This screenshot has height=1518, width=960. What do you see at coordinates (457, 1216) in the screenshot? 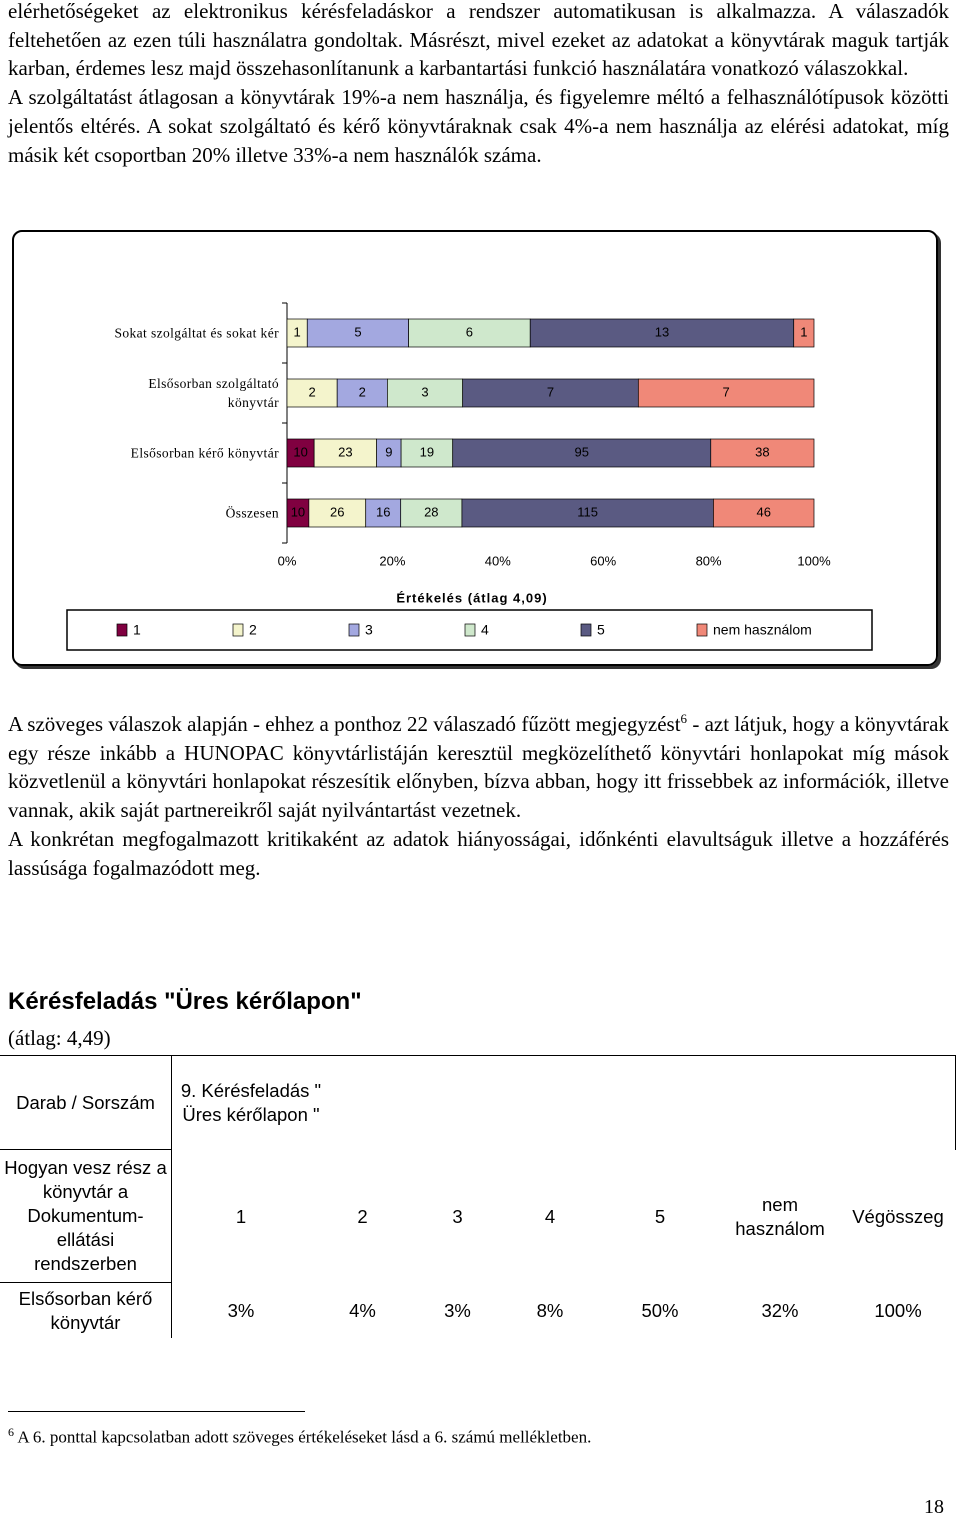
I see `table-cell: 3` at bounding box center [457, 1216].